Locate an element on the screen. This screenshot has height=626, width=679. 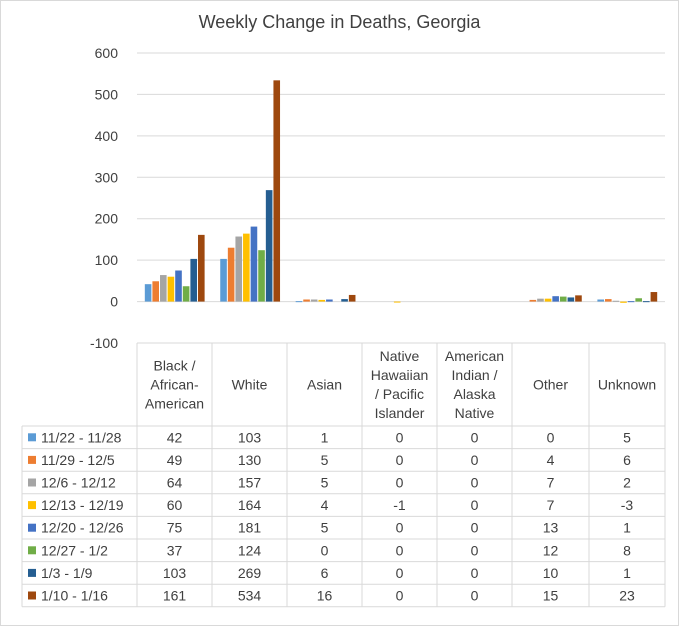
data-label: 23 is located at coordinates (627, 596).